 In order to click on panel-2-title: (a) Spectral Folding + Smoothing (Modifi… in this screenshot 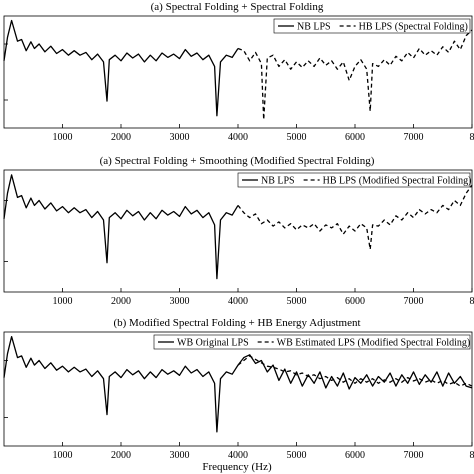, I will do `click(237, 161)`.